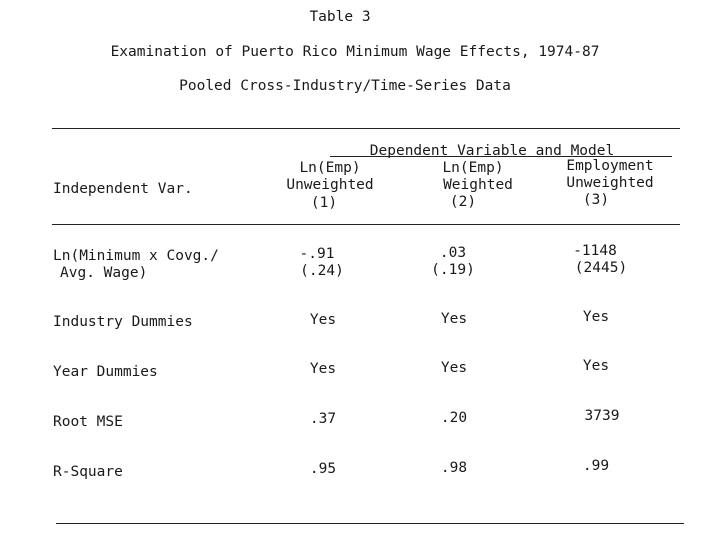  I want to click on cell-wage-col2-se: (.19), so click(453, 270).